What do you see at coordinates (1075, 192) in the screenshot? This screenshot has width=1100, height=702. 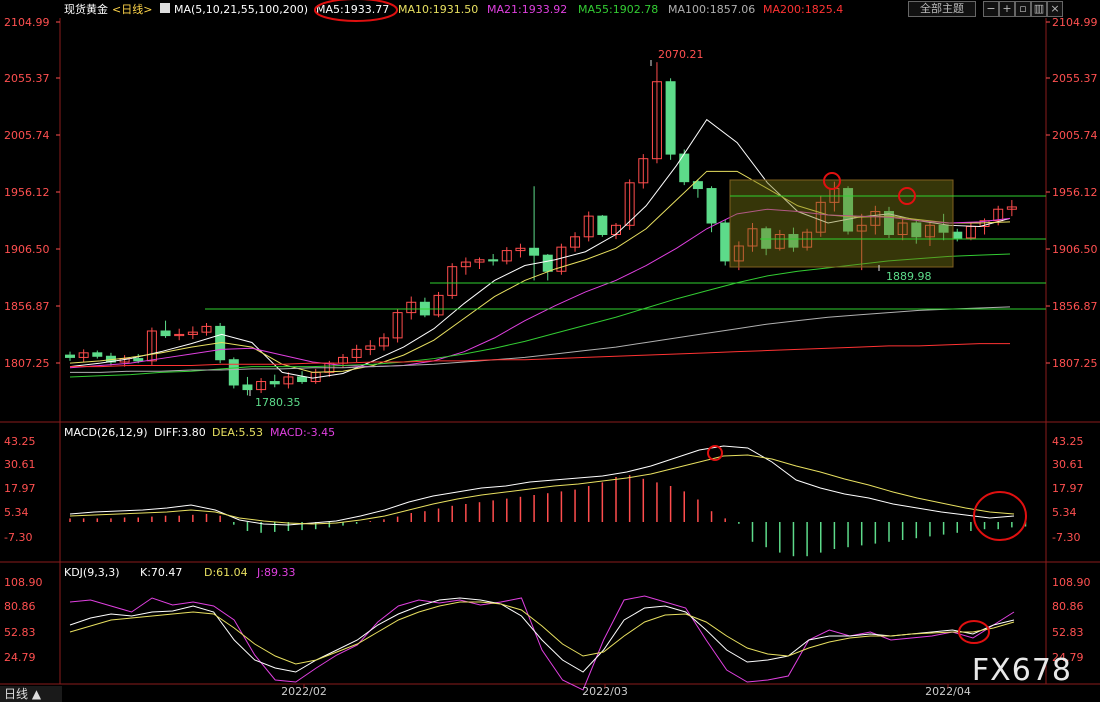 I see `price-tick-right: 1956.12` at bounding box center [1075, 192].